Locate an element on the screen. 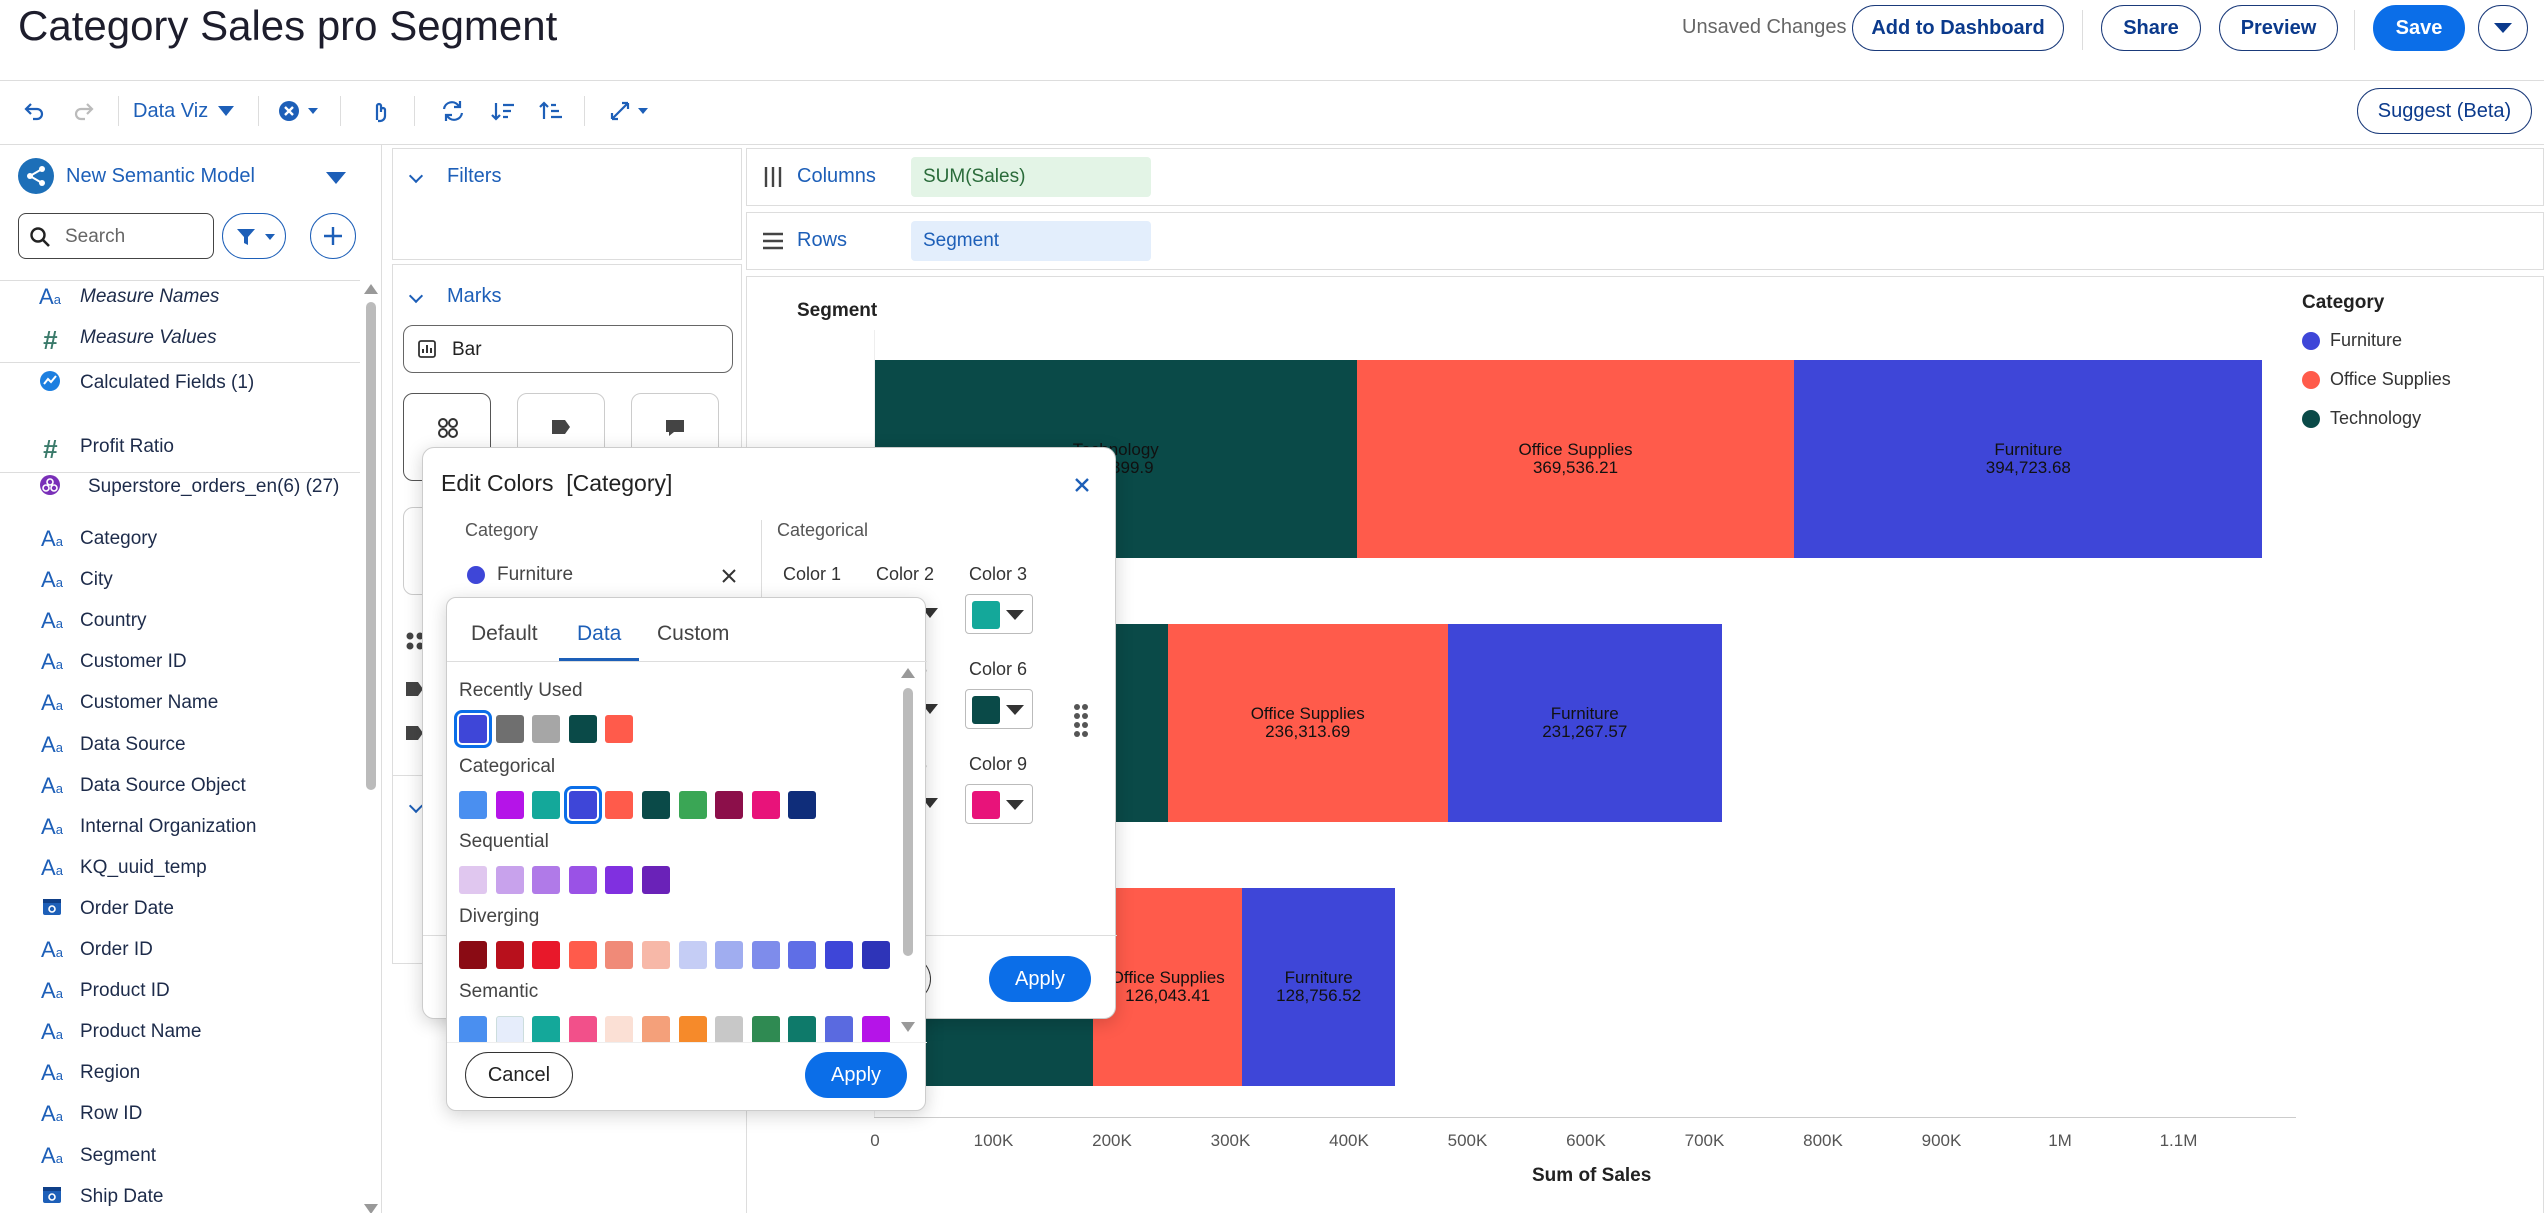  scroll-up-icon is located at coordinates (908, 673).